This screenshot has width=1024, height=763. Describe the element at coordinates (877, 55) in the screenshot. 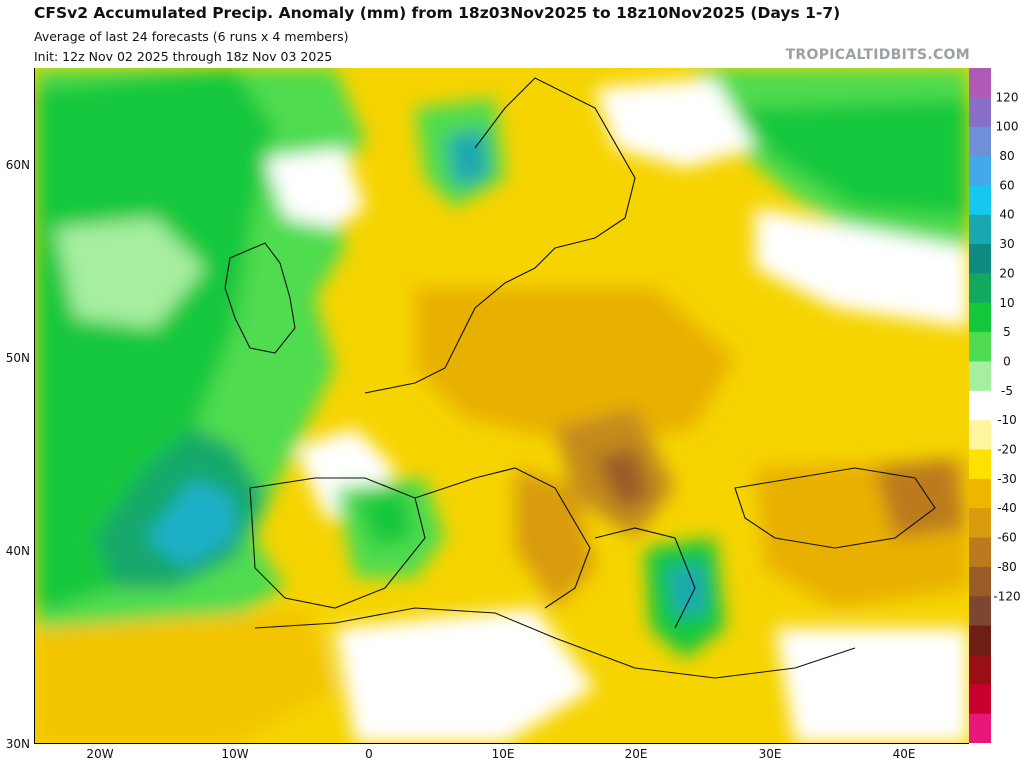

I see `site-brand: TROPICALTIDBITS.COM` at that location.